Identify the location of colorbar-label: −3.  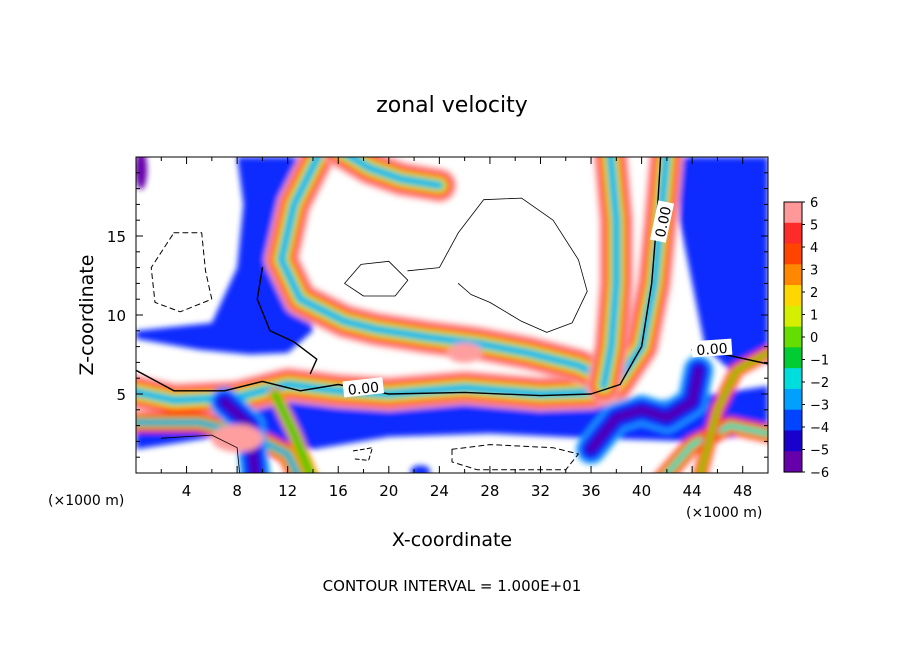
(819, 406).